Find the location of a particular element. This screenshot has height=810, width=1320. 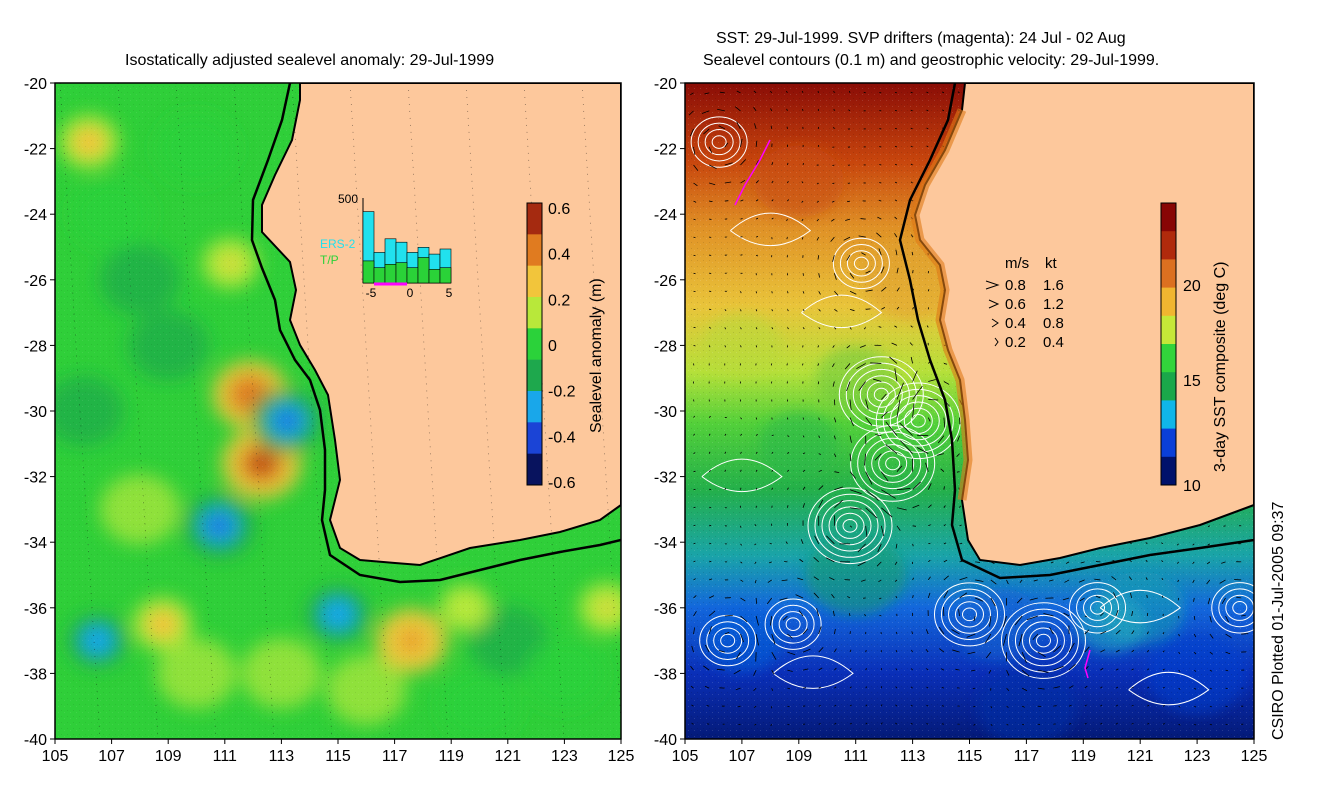

left-colorbar-swatch is located at coordinates (534, 313).